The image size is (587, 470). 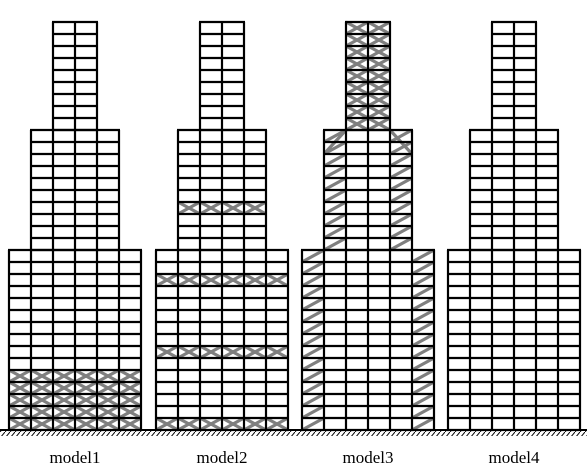 I want to click on model3-label: model3, so click(x=368, y=457).